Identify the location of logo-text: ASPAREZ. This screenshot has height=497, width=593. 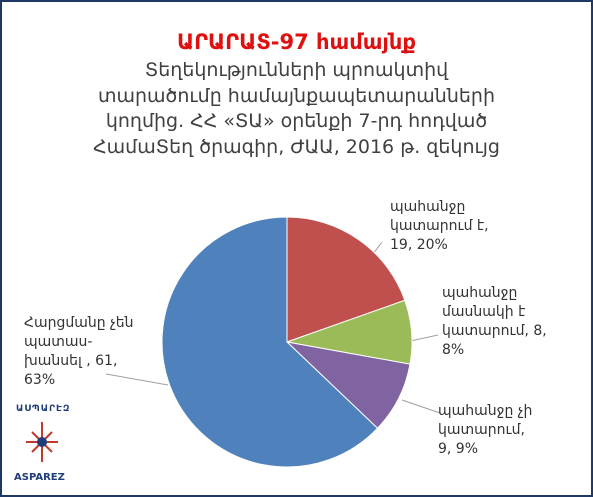
(39, 477).